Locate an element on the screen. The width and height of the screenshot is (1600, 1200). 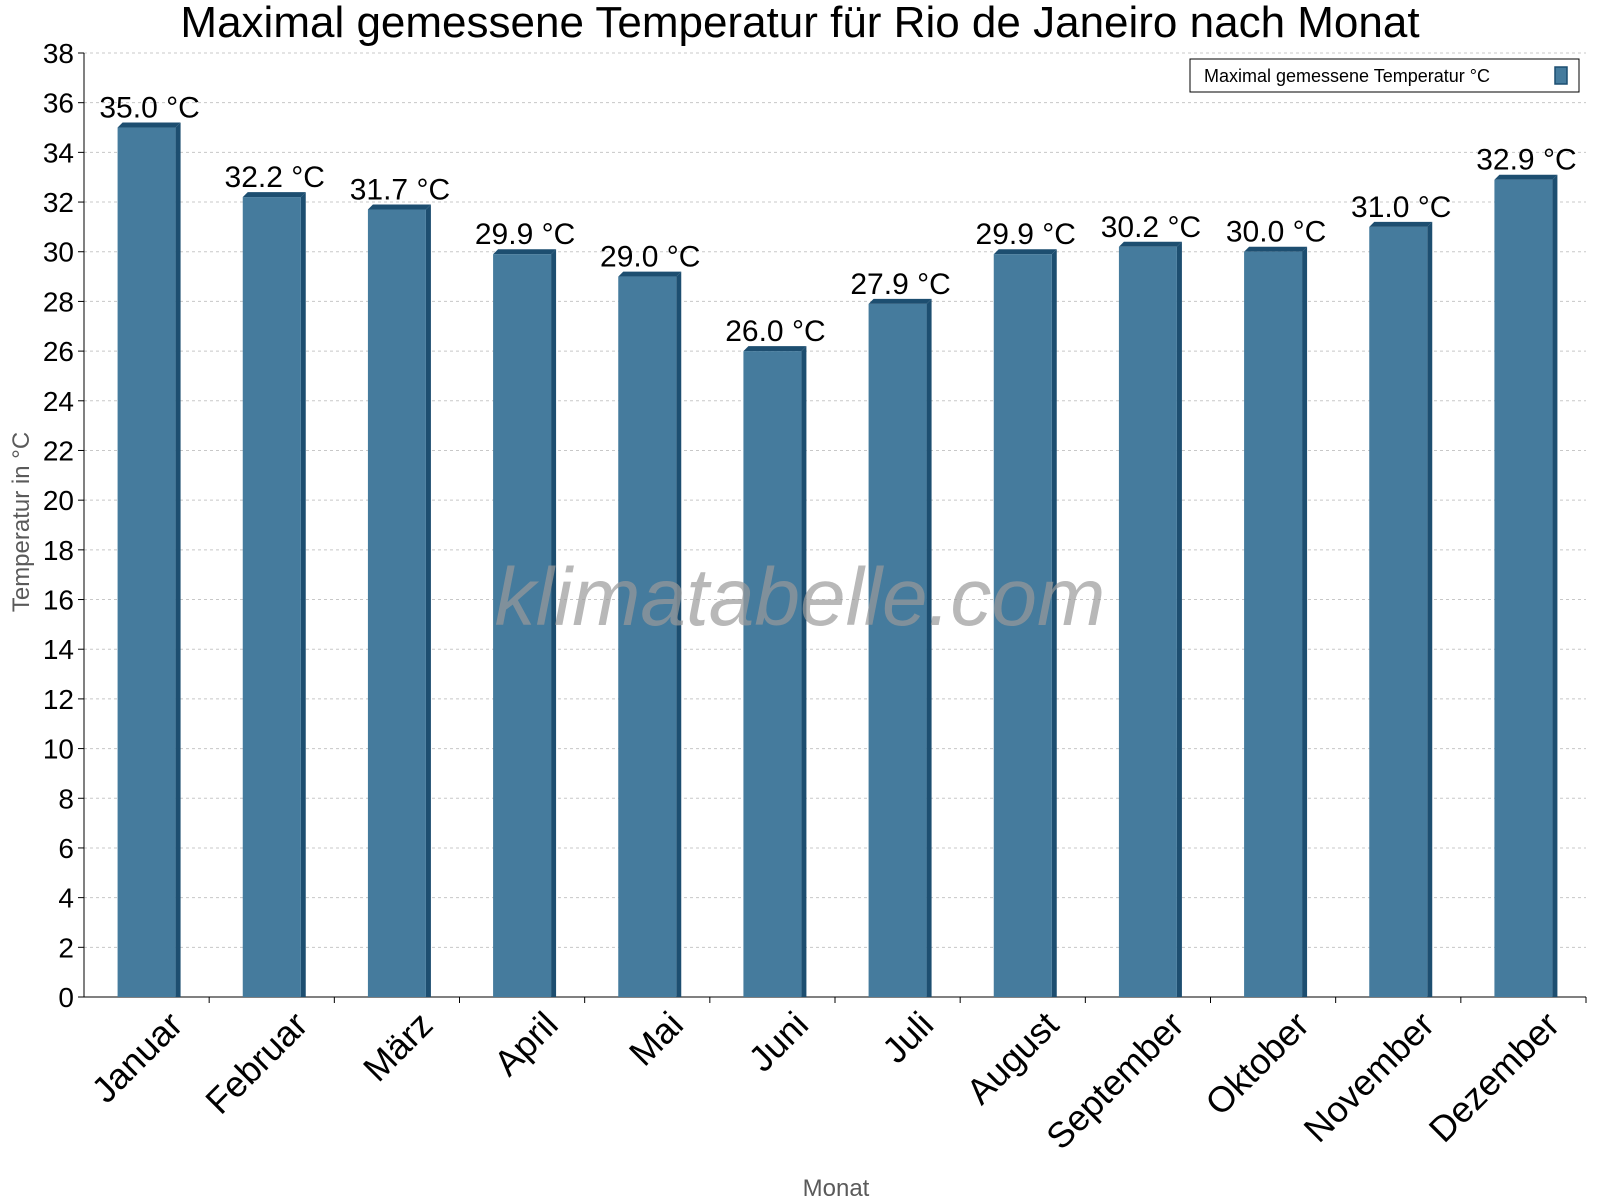
data-label: 31.0 °C is located at coordinates (1401, 207).